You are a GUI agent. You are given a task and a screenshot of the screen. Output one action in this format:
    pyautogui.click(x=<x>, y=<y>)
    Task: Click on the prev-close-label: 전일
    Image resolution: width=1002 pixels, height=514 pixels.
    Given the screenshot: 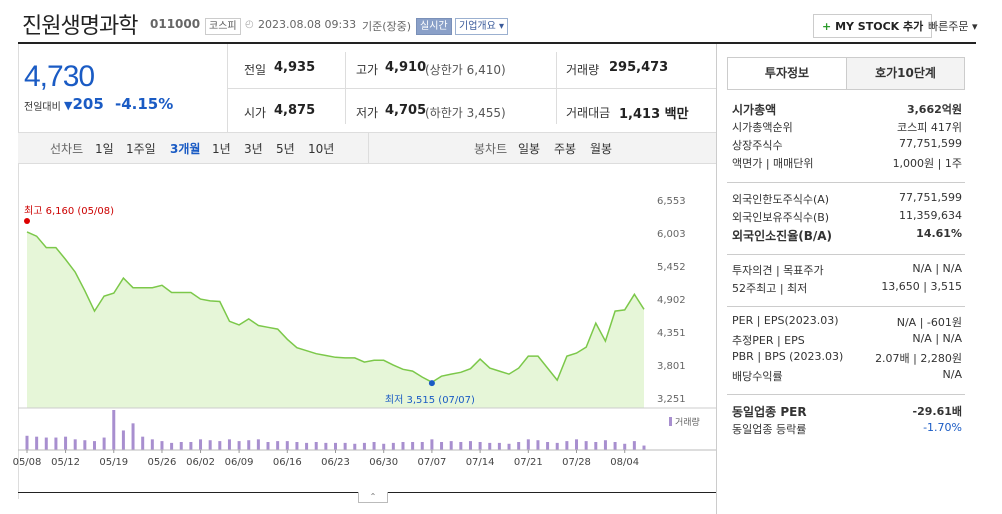 What is the action you would take?
    pyautogui.click(x=255, y=70)
    